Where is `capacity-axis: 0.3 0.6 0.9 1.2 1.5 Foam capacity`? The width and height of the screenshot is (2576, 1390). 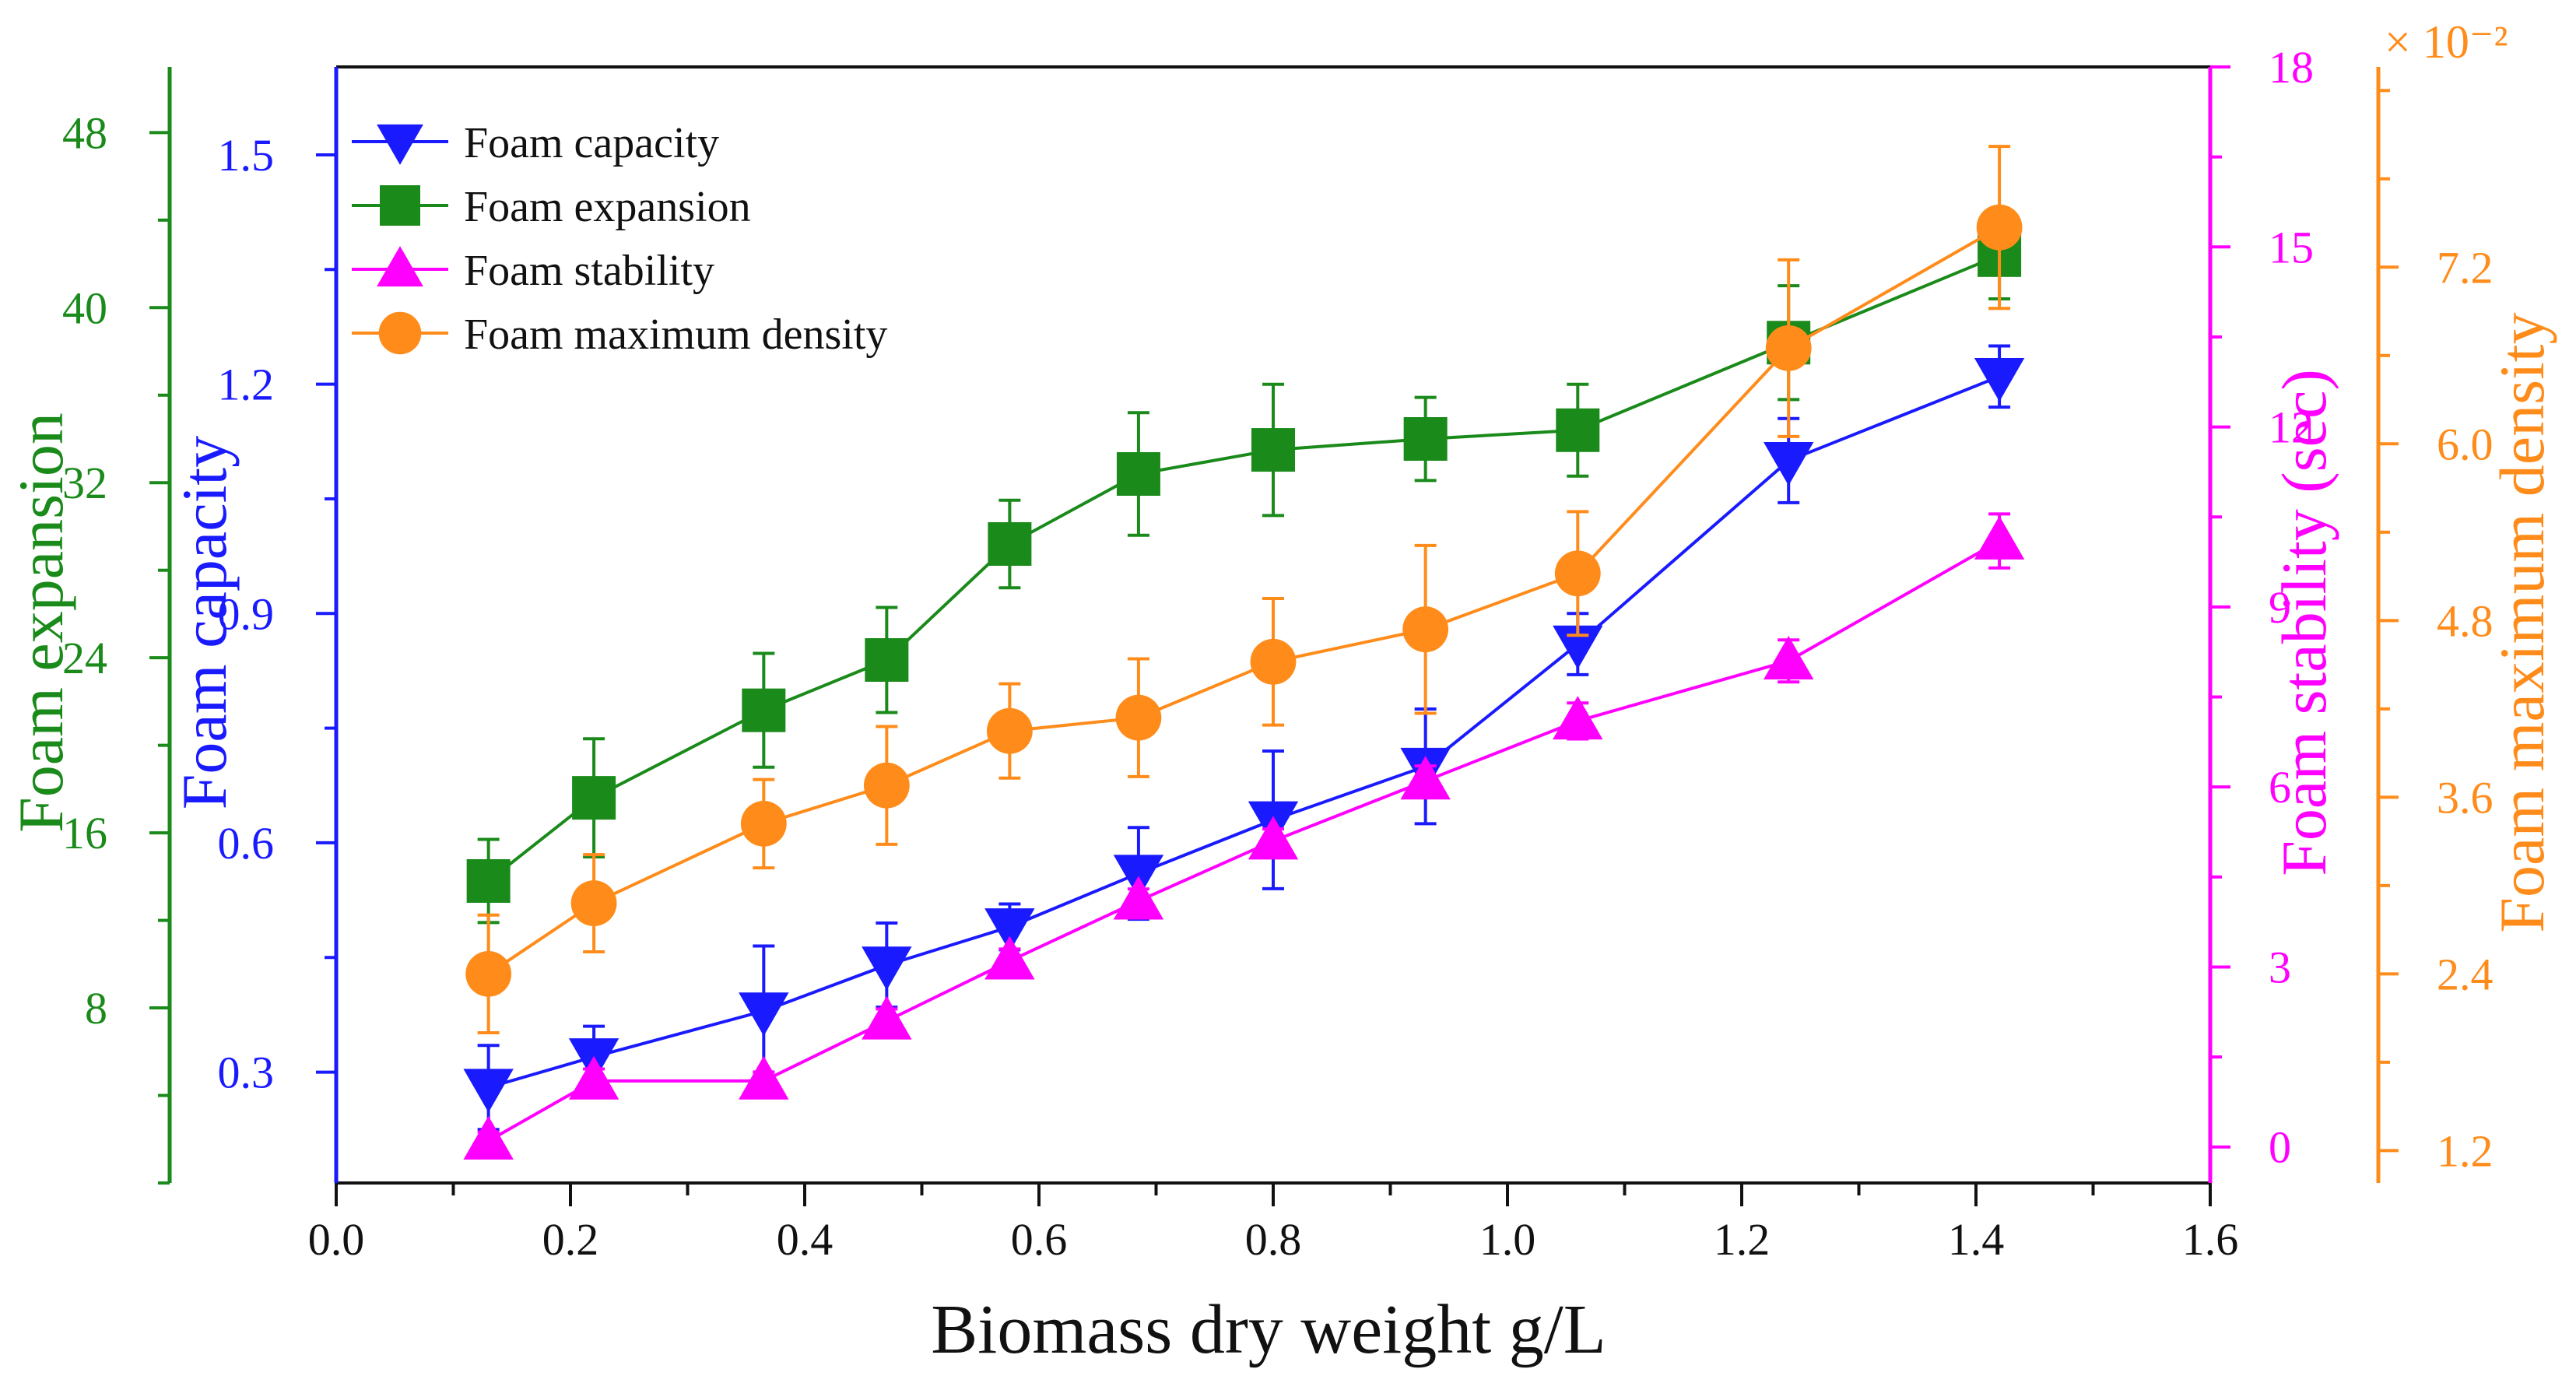 capacity-axis: 0.3 0.6 0.9 1.2 1.5 Foam capacity is located at coordinates (254, 625).